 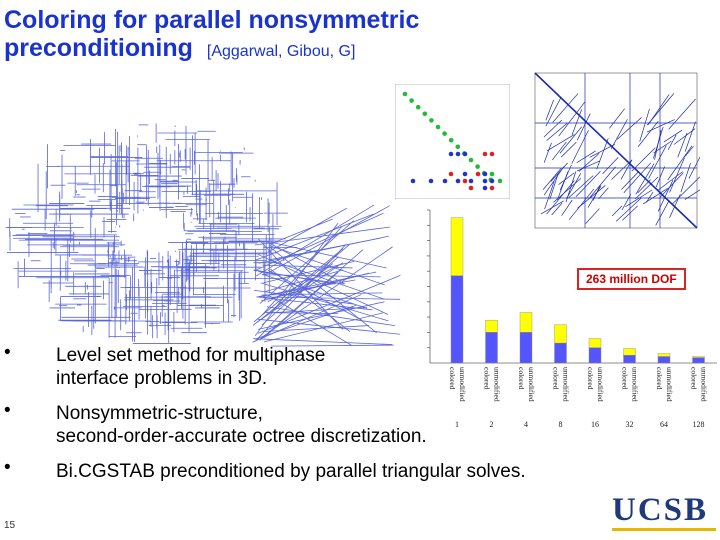 What do you see at coordinates (660, 510) in the screenshot?
I see `ucsb-logo: UCSB` at bounding box center [660, 510].